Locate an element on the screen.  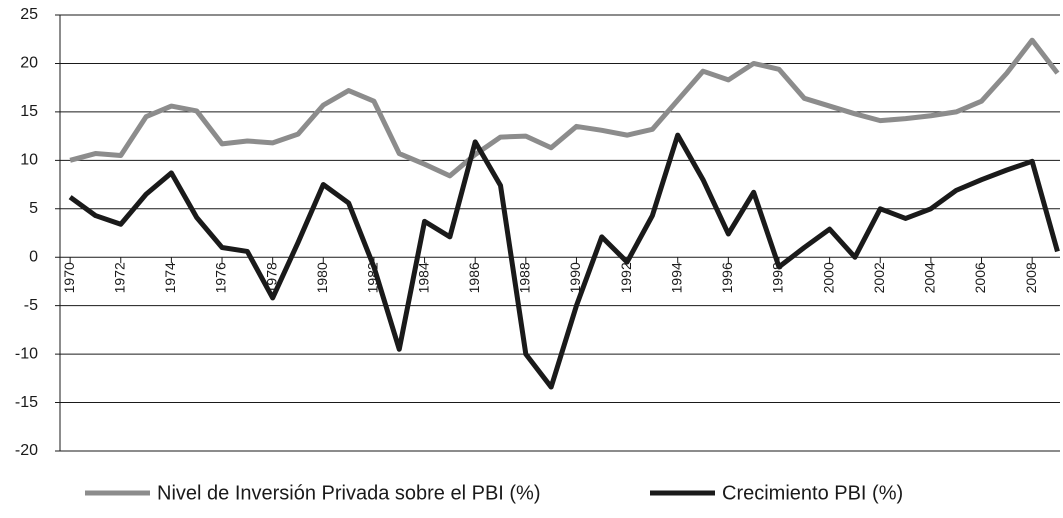
x-tick-label: 1986 is located at coordinates (474, 277).